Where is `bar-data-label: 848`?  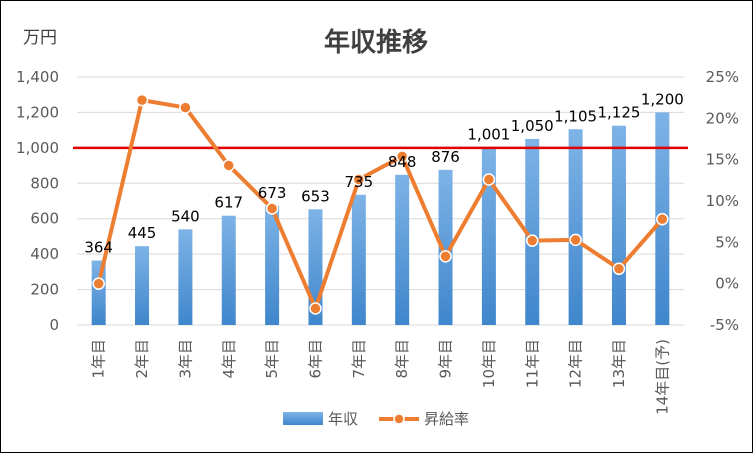 bar-data-label: 848 is located at coordinates (402, 162).